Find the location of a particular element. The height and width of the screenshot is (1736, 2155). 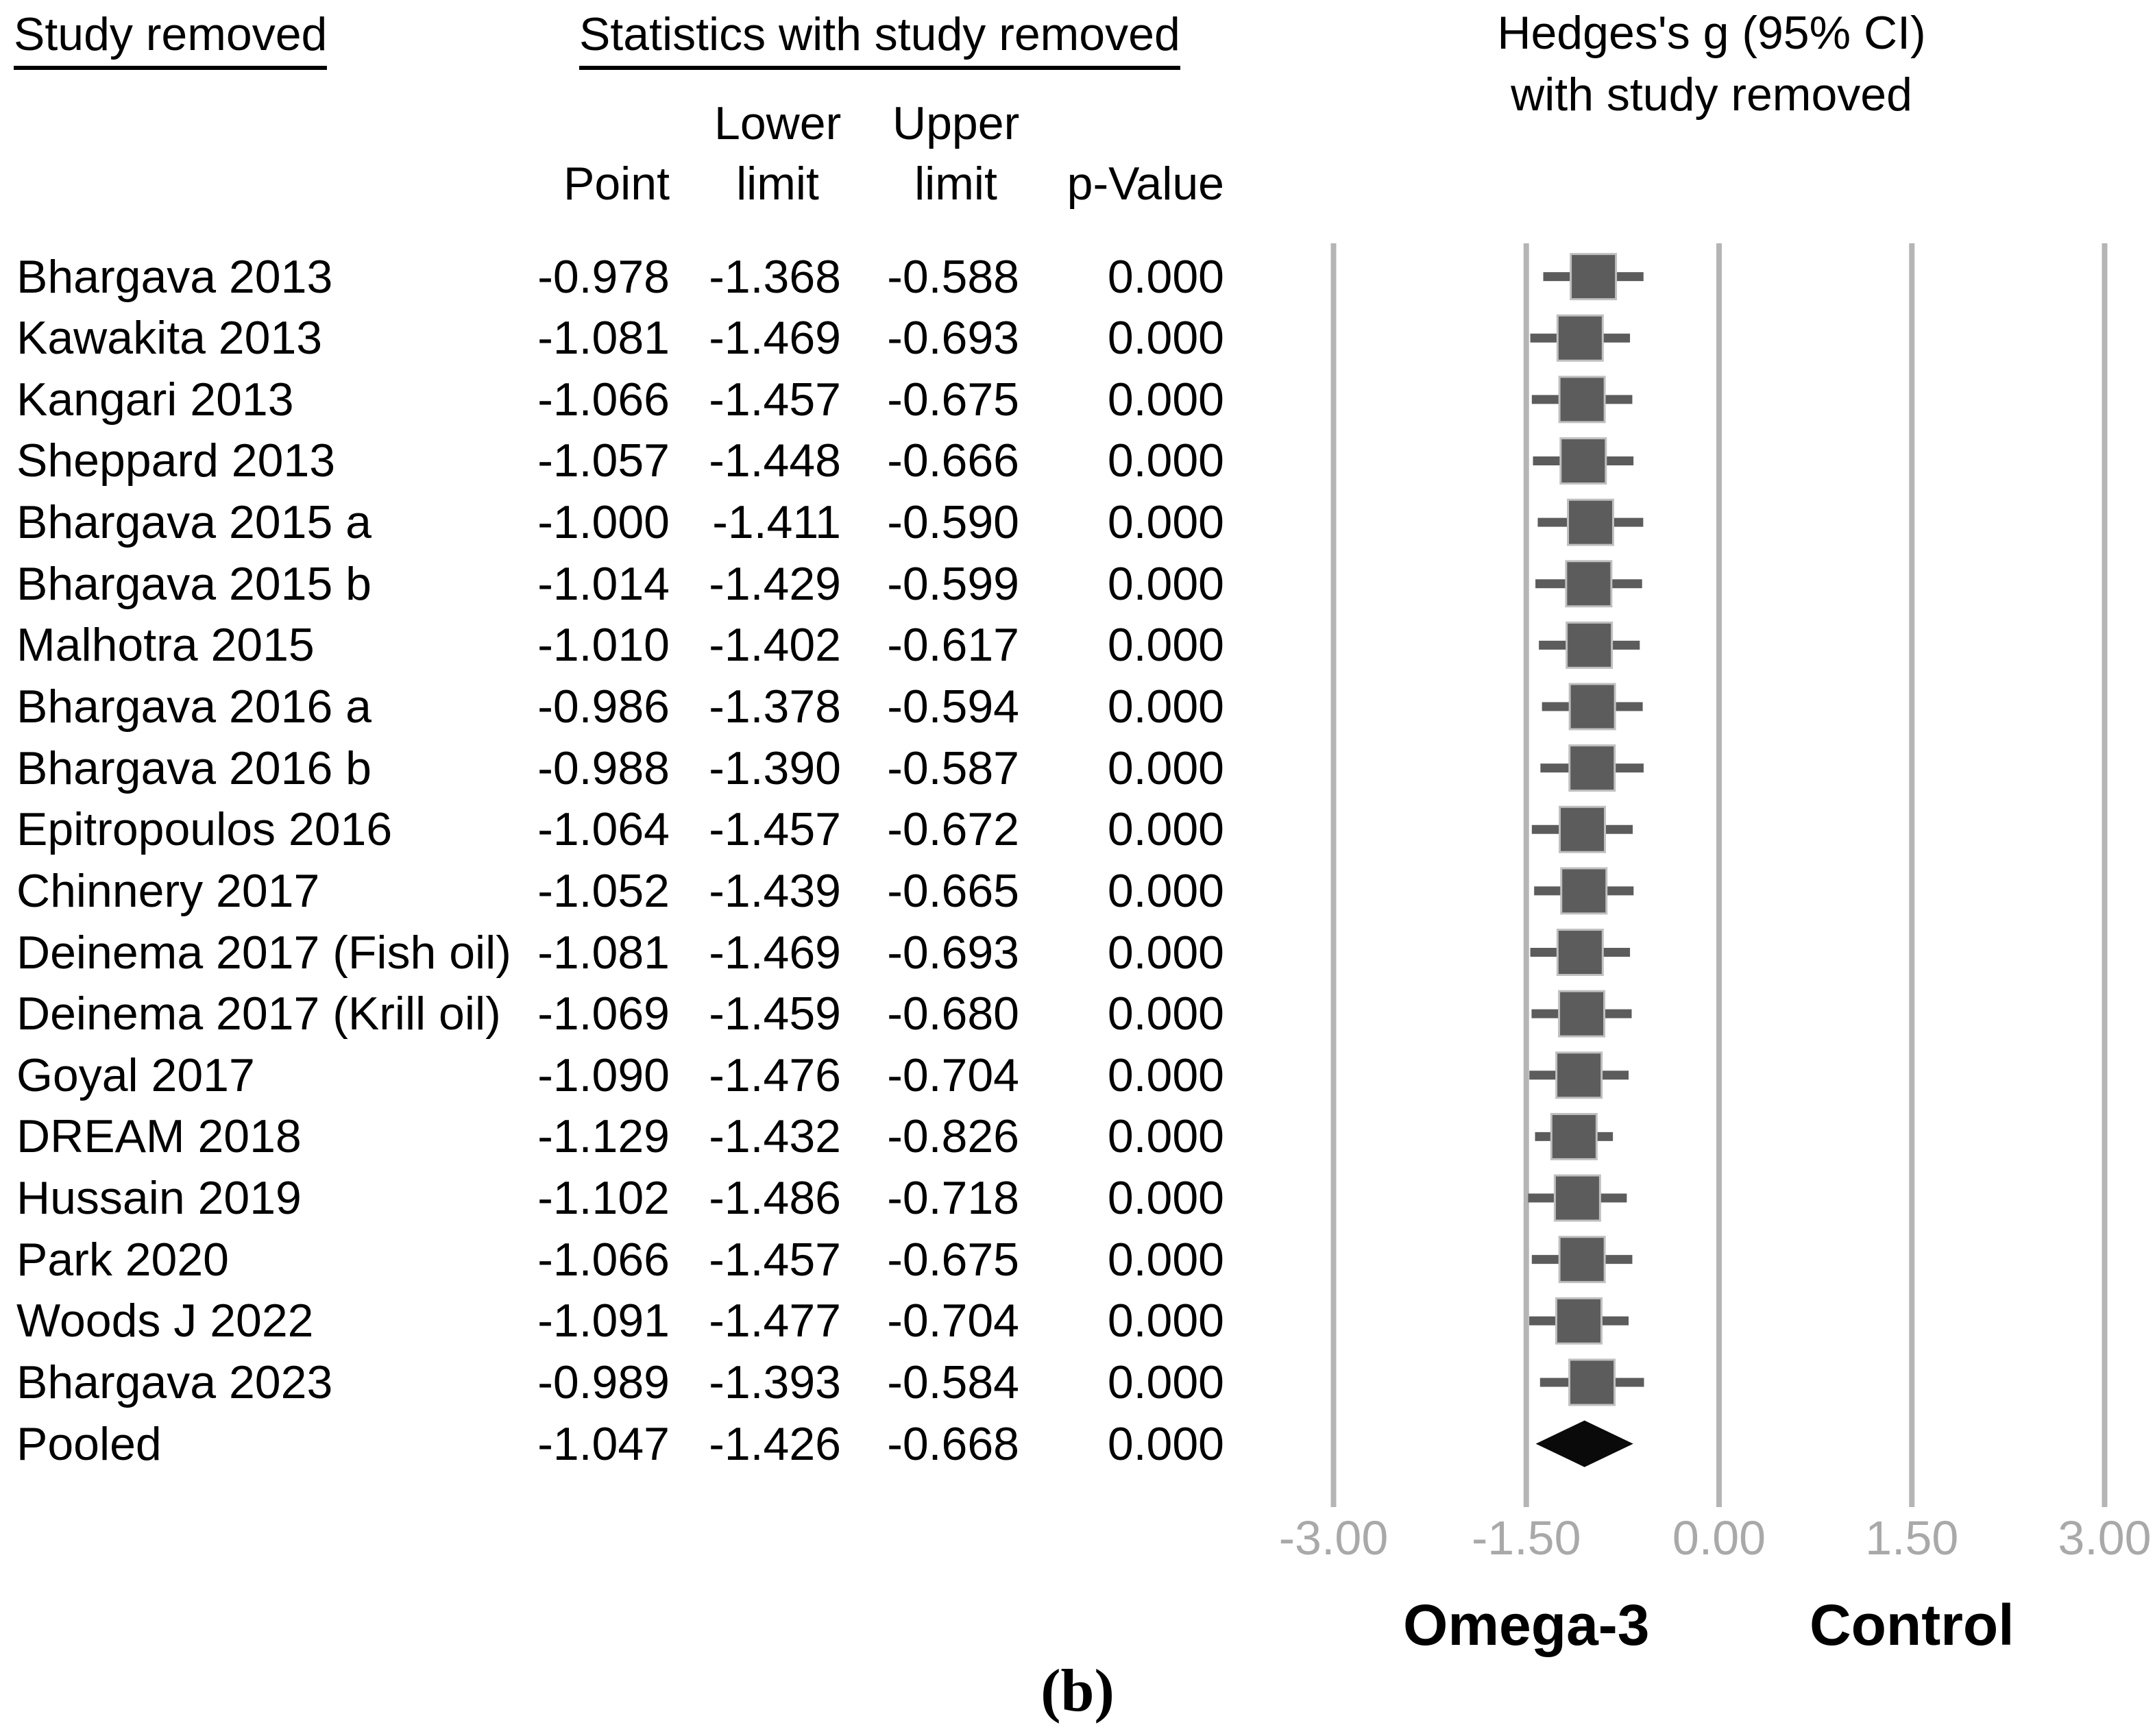

lower-limit-value: -1.426 is located at coordinates (775, 1443).